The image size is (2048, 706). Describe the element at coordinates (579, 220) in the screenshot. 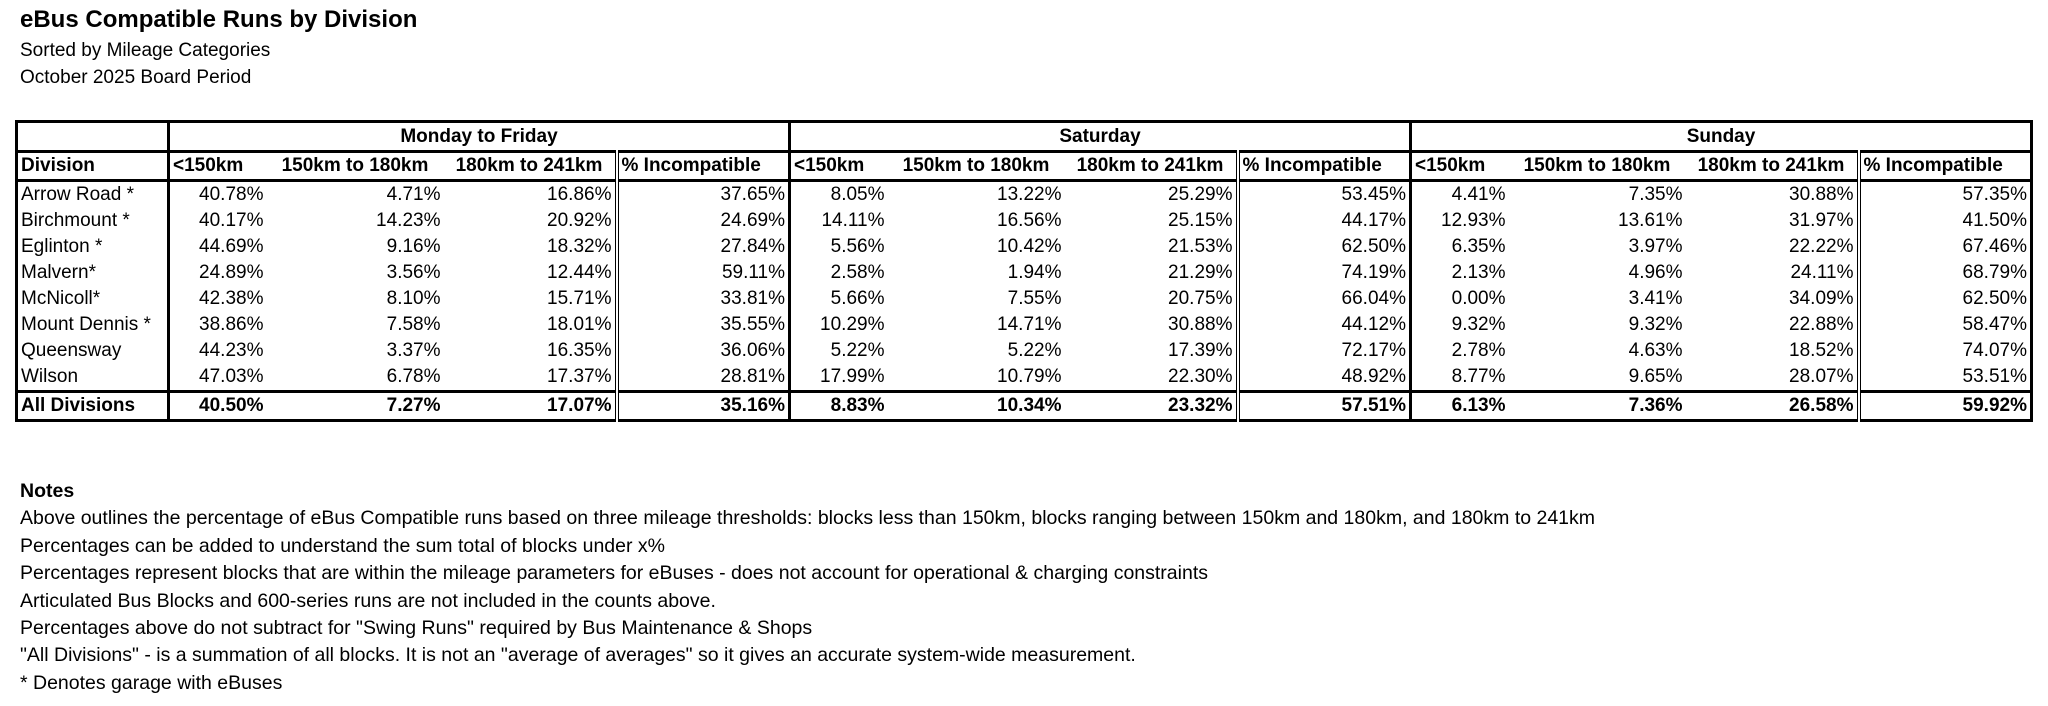

I see `percentage-cell: 20.92%` at that location.